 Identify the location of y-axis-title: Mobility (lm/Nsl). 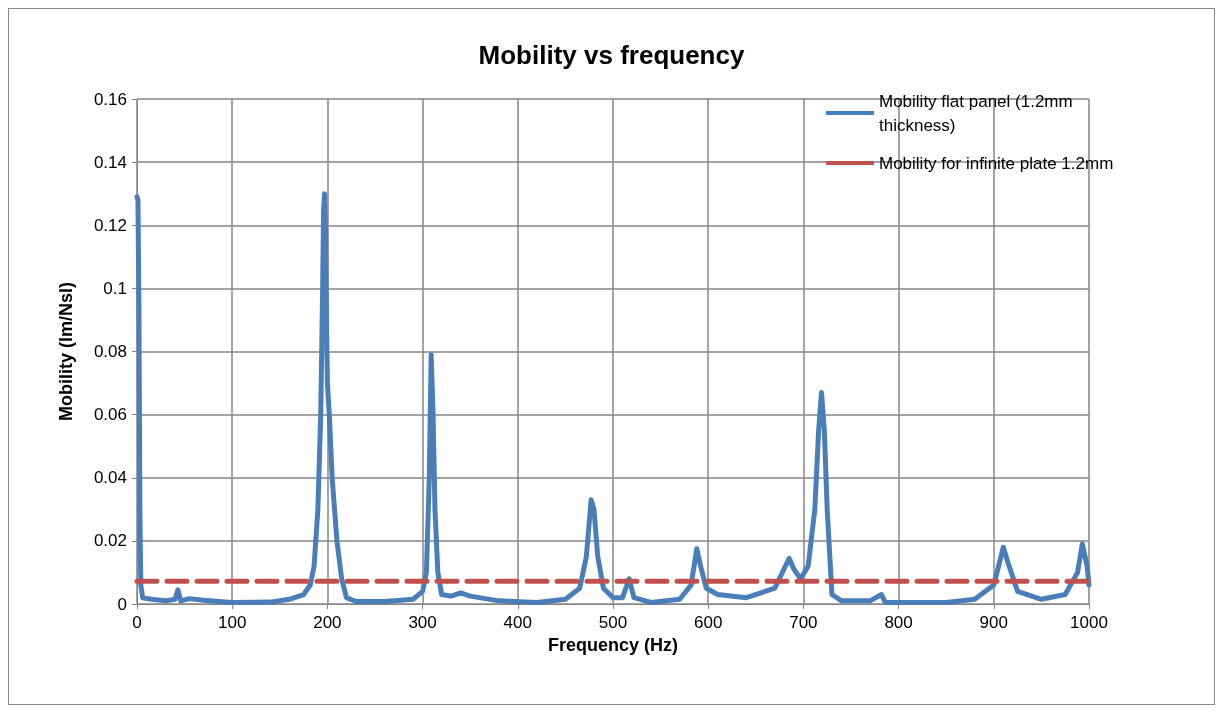
(66, 351).